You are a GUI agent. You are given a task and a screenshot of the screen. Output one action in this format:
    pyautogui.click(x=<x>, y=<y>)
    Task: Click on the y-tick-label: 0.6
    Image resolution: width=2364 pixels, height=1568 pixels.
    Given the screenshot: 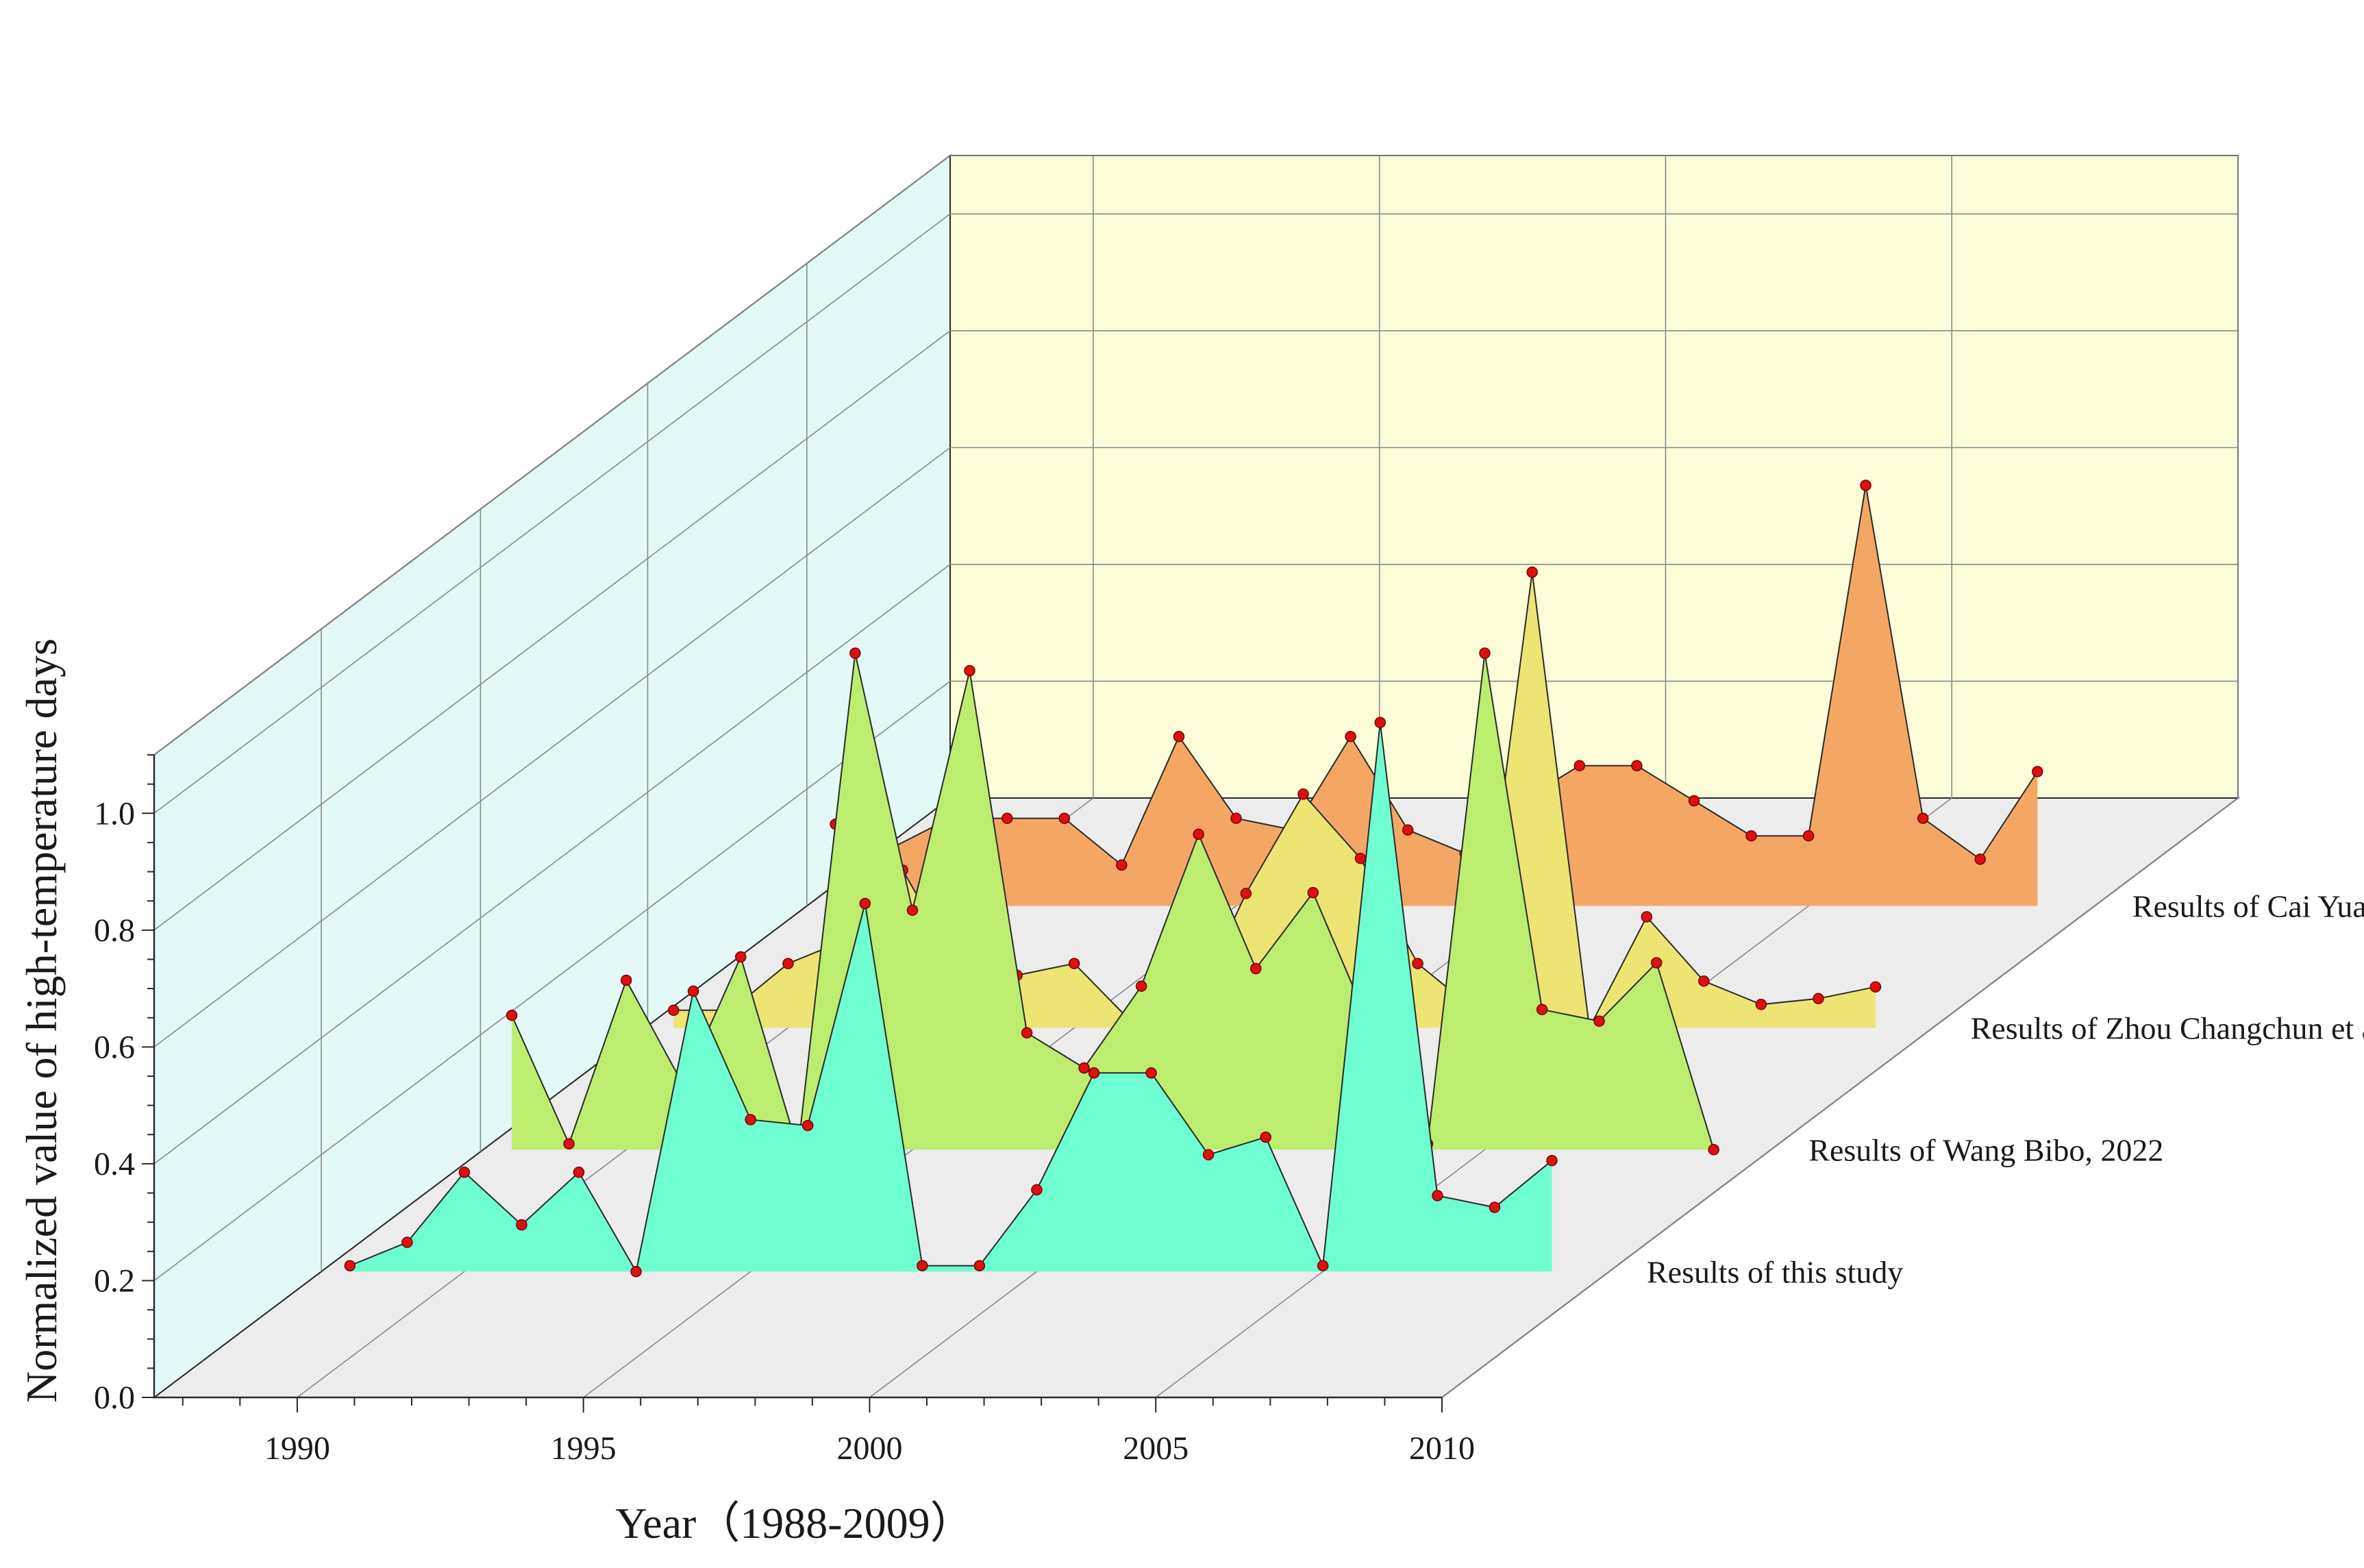 What is the action you would take?
    pyautogui.click(x=114, y=1047)
    